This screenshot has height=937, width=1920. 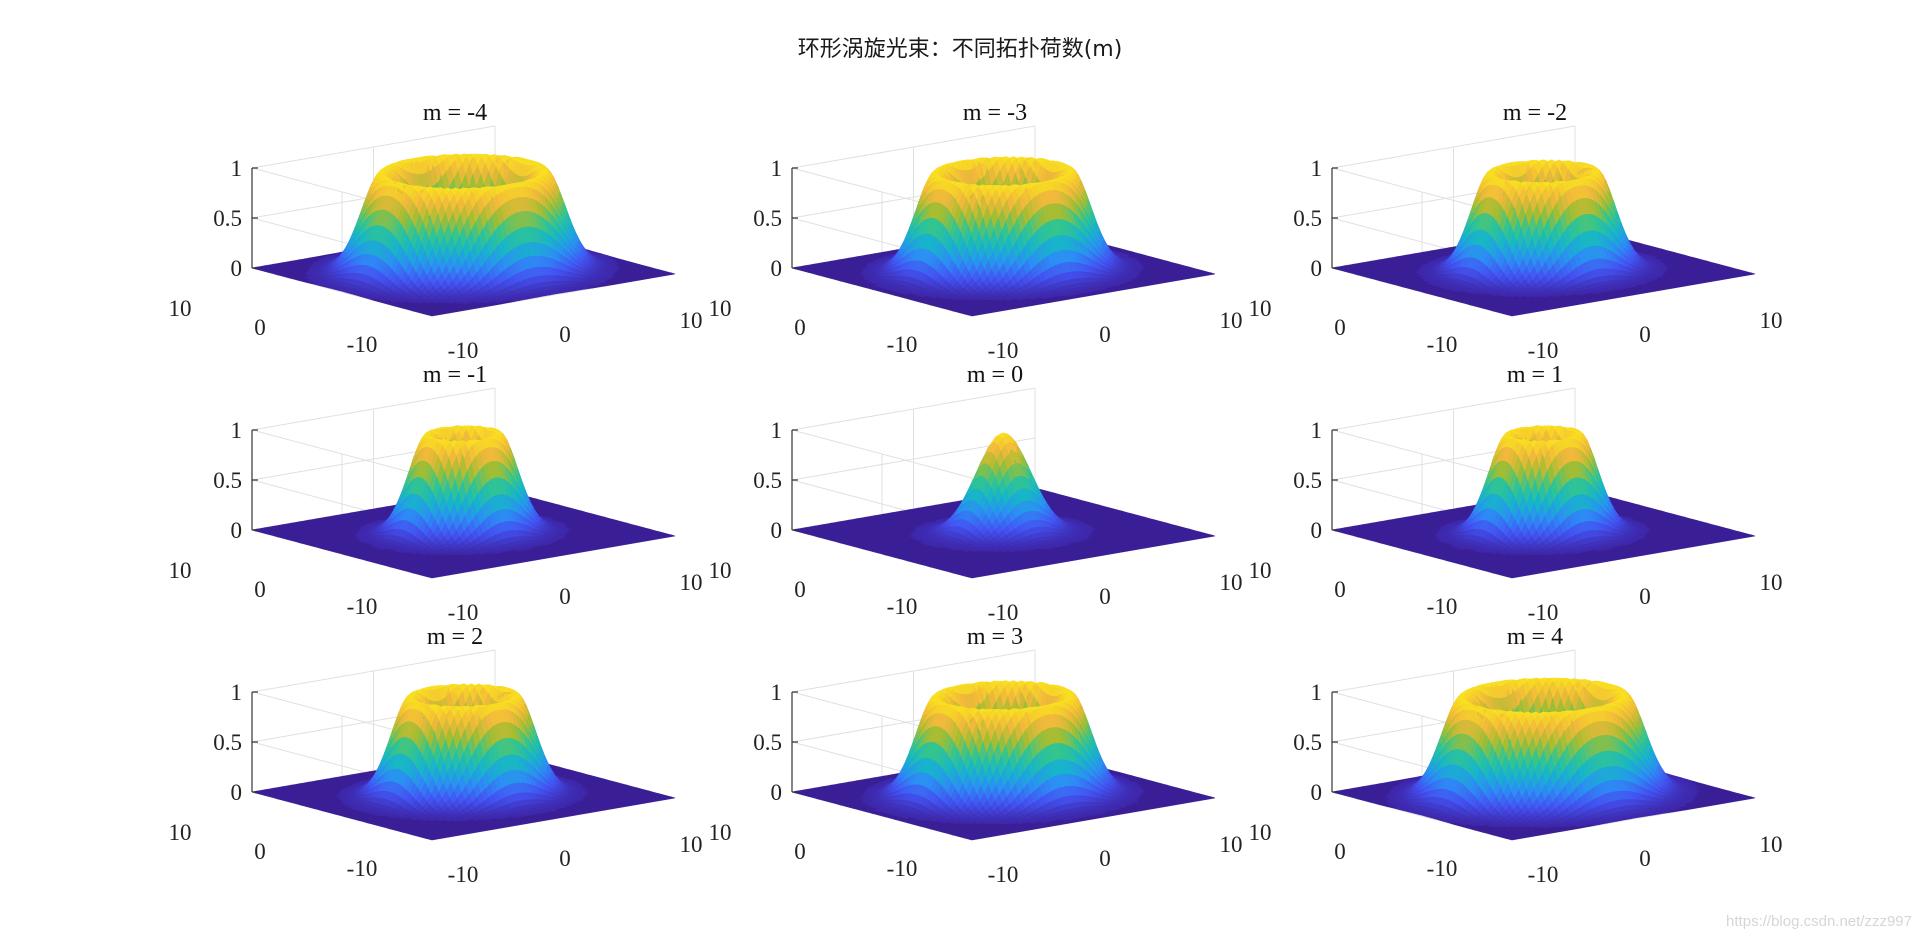 What do you see at coordinates (995, 113) in the screenshot?
I see `subplot-title: m = -3` at bounding box center [995, 113].